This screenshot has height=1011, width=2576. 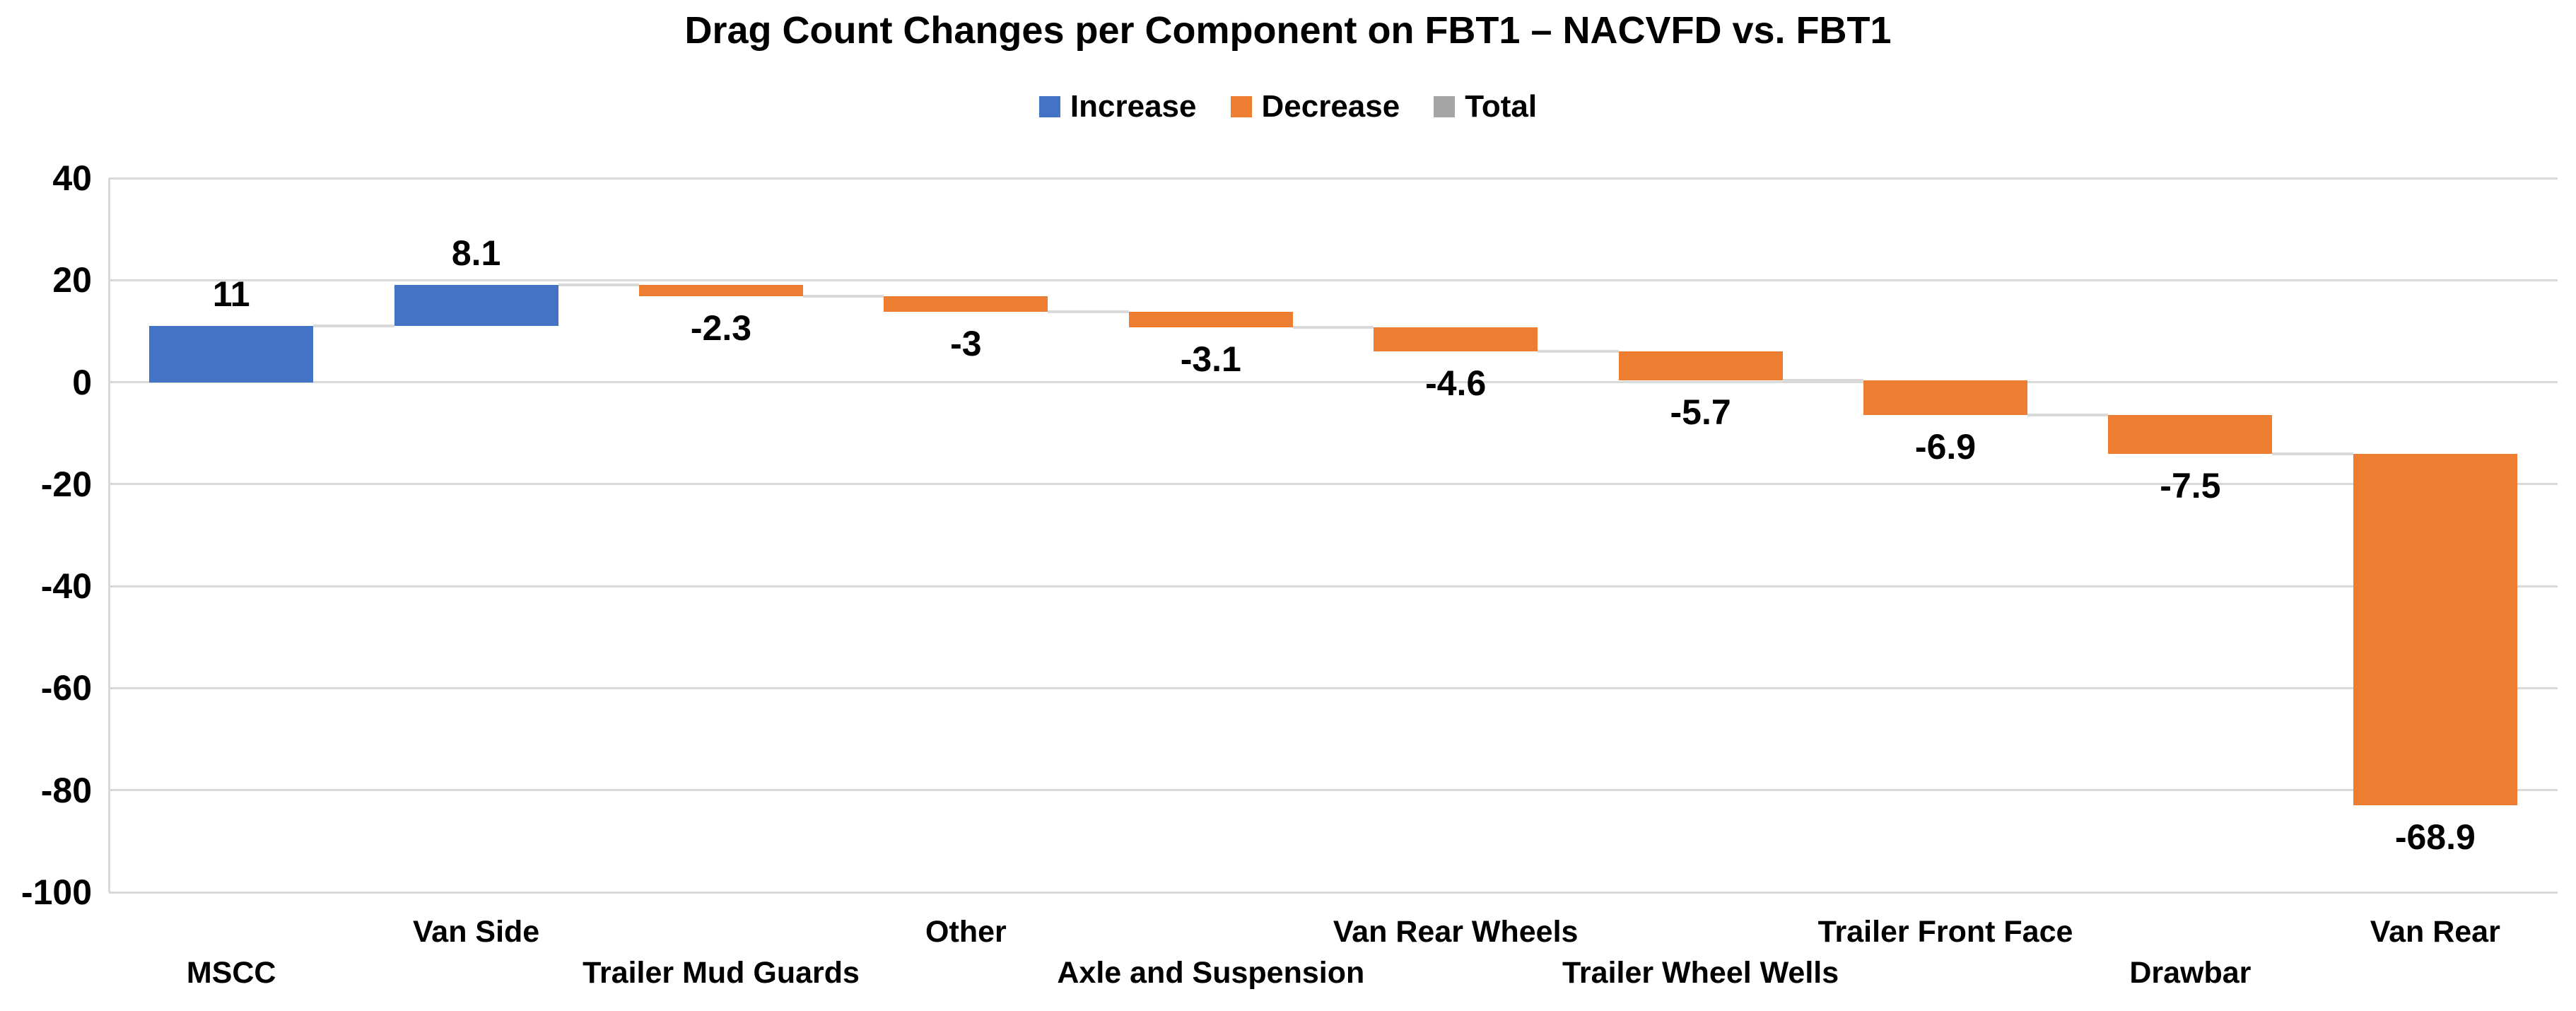 What do you see at coordinates (1945, 398) in the screenshot?
I see `bar-trailer-front-face` at bounding box center [1945, 398].